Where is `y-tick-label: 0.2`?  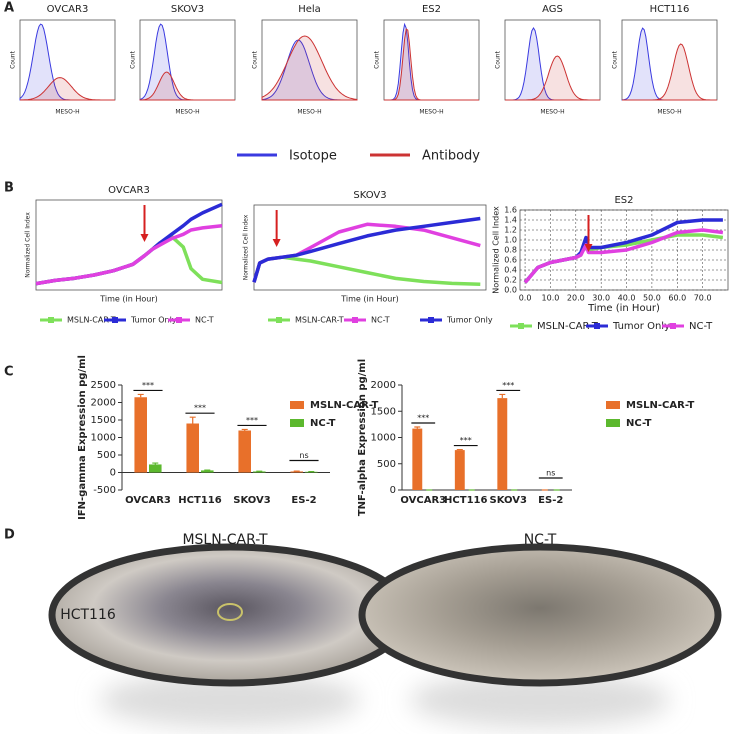 y-tick-label: 0.2 is located at coordinates (510, 280).